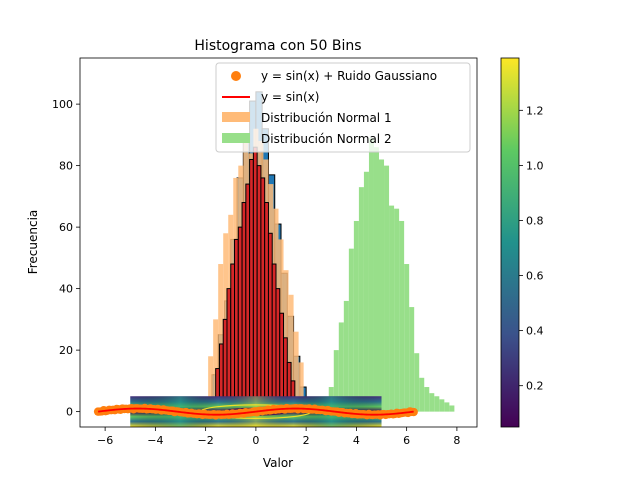 This screenshot has width=640, height=480. I want to click on y-axis-label: Frecuencia, so click(33, 242).